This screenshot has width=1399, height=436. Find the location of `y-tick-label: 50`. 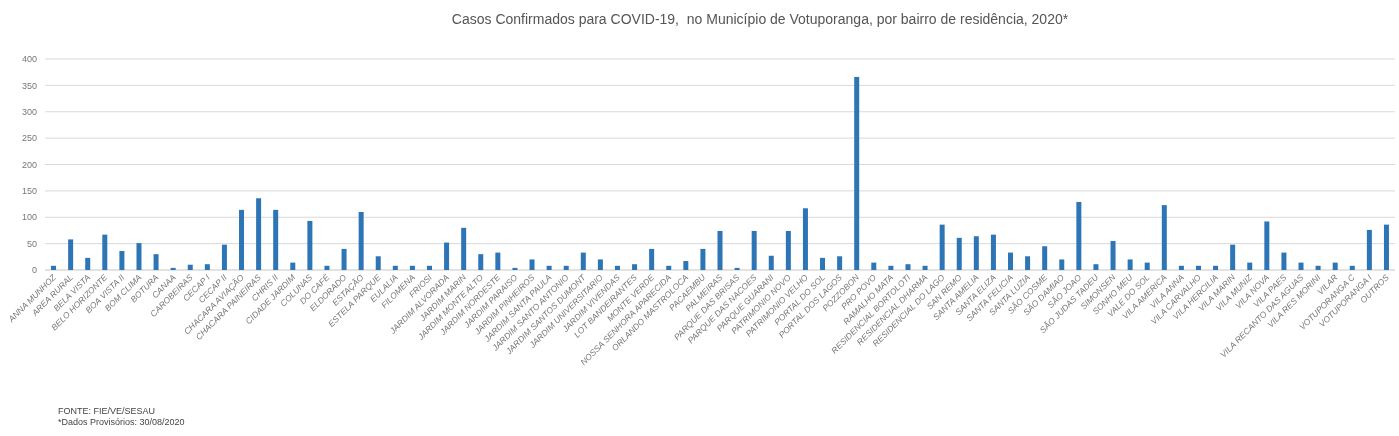

y-tick-label: 50 is located at coordinates (31, 243).